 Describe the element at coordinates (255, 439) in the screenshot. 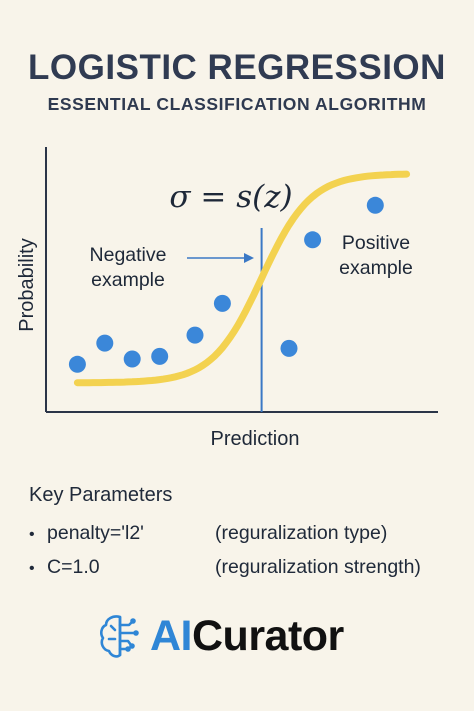

I see `x-axis-label: Prediction` at that location.